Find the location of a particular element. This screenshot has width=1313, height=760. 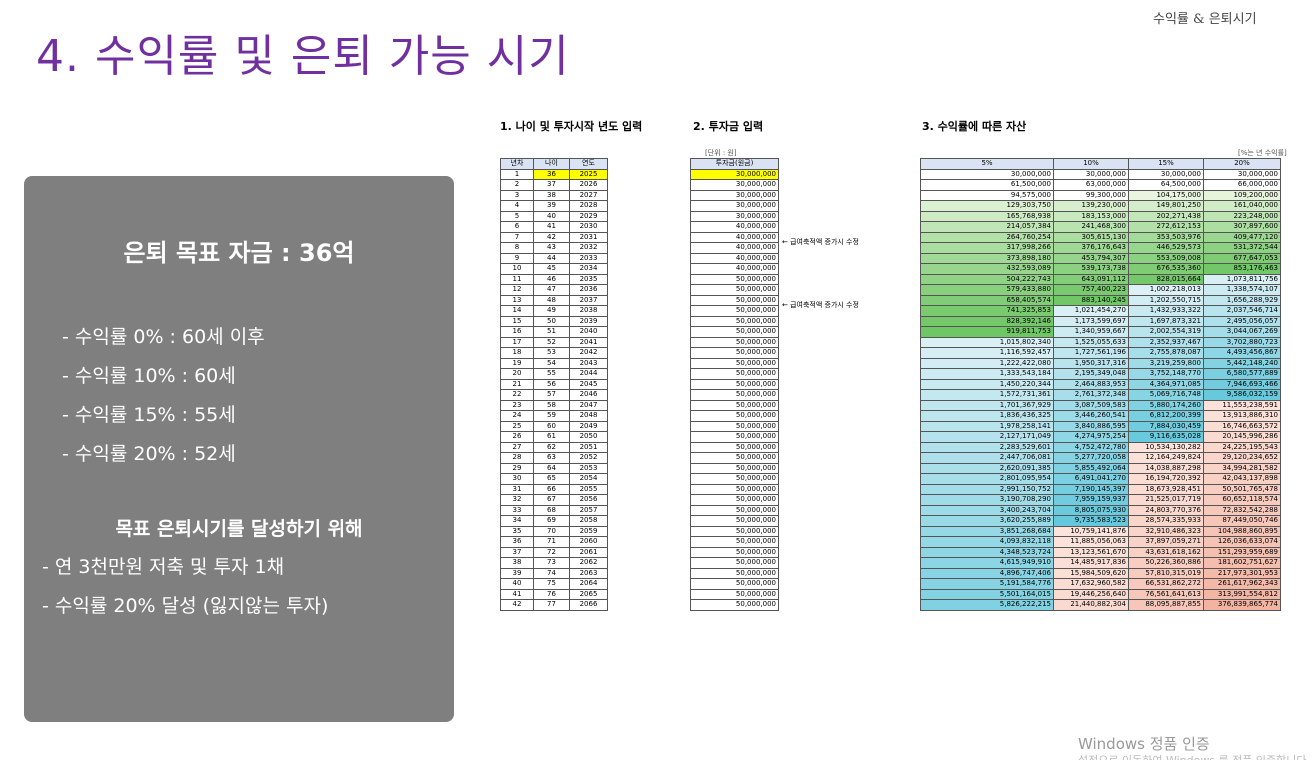

asset-20pct-cell: 11,553,238,591 is located at coordinates (1242, 405).